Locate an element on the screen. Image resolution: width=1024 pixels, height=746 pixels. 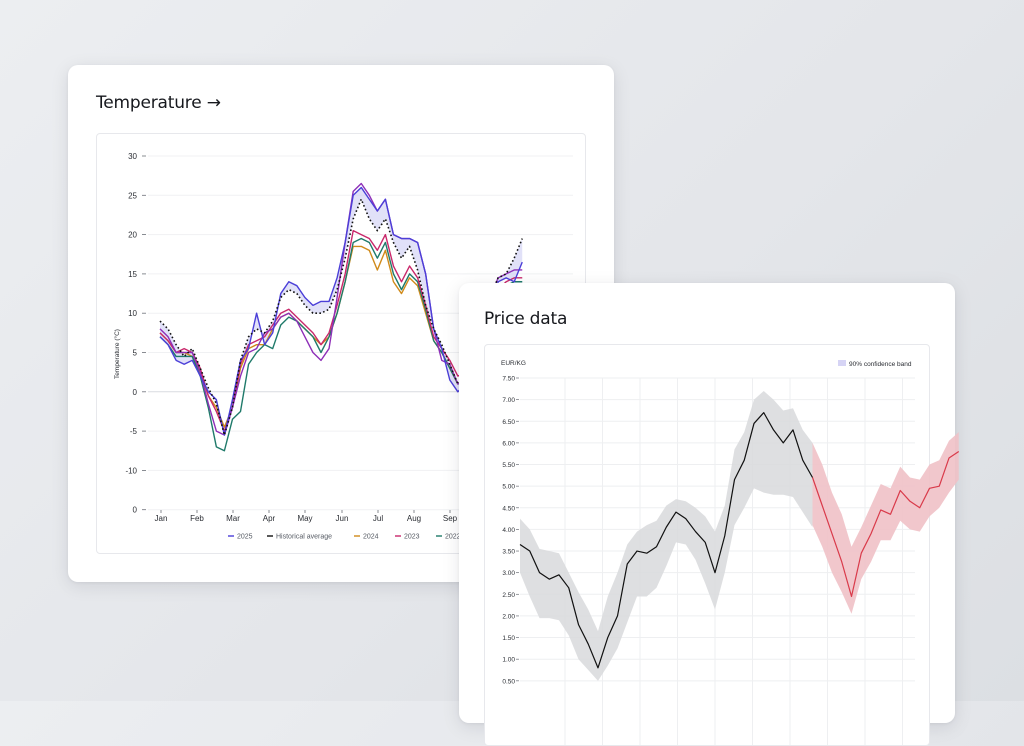
price-forecast-confidence-band is located at coordinates (885, 523).